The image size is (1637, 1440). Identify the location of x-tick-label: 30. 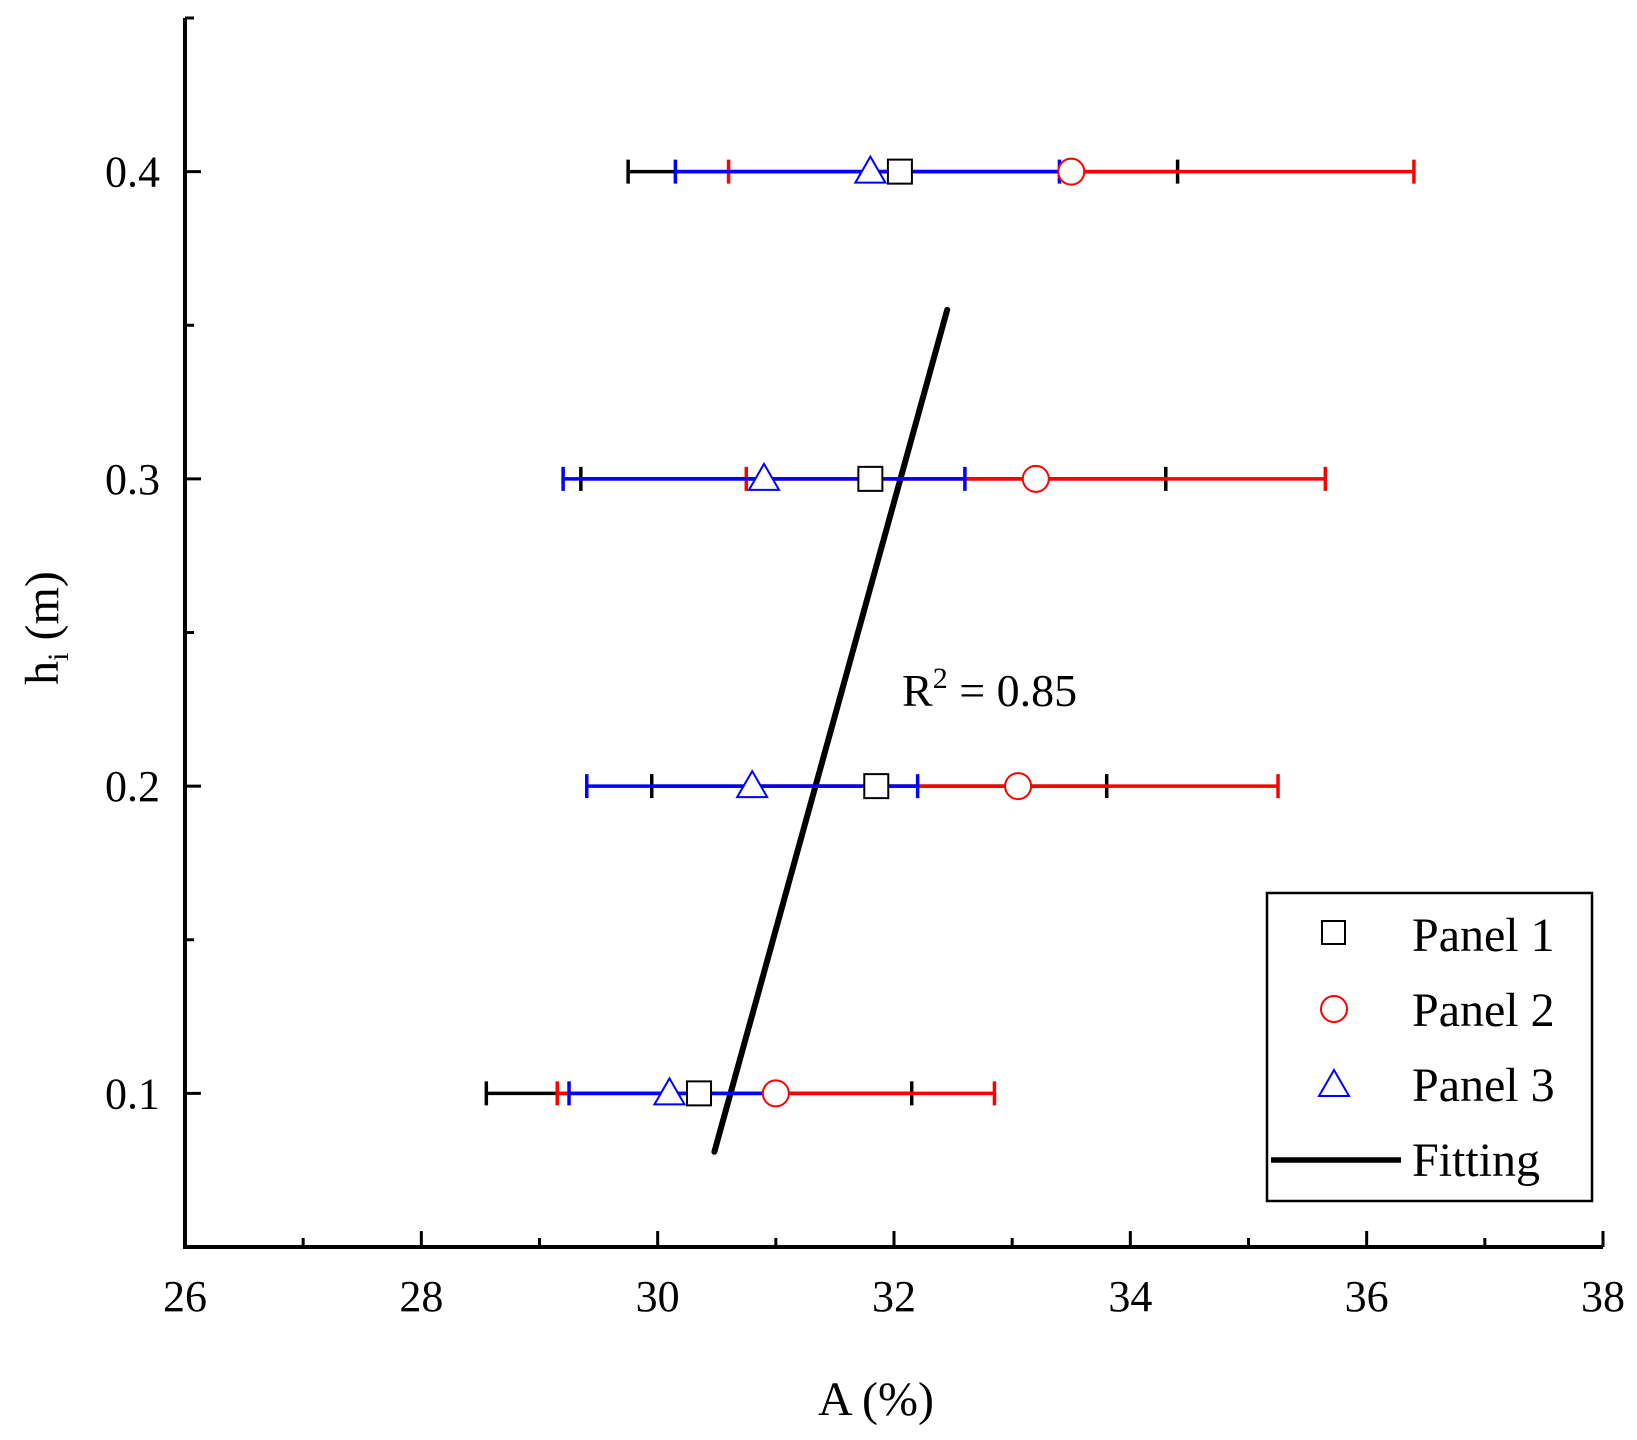
(658, 1296).